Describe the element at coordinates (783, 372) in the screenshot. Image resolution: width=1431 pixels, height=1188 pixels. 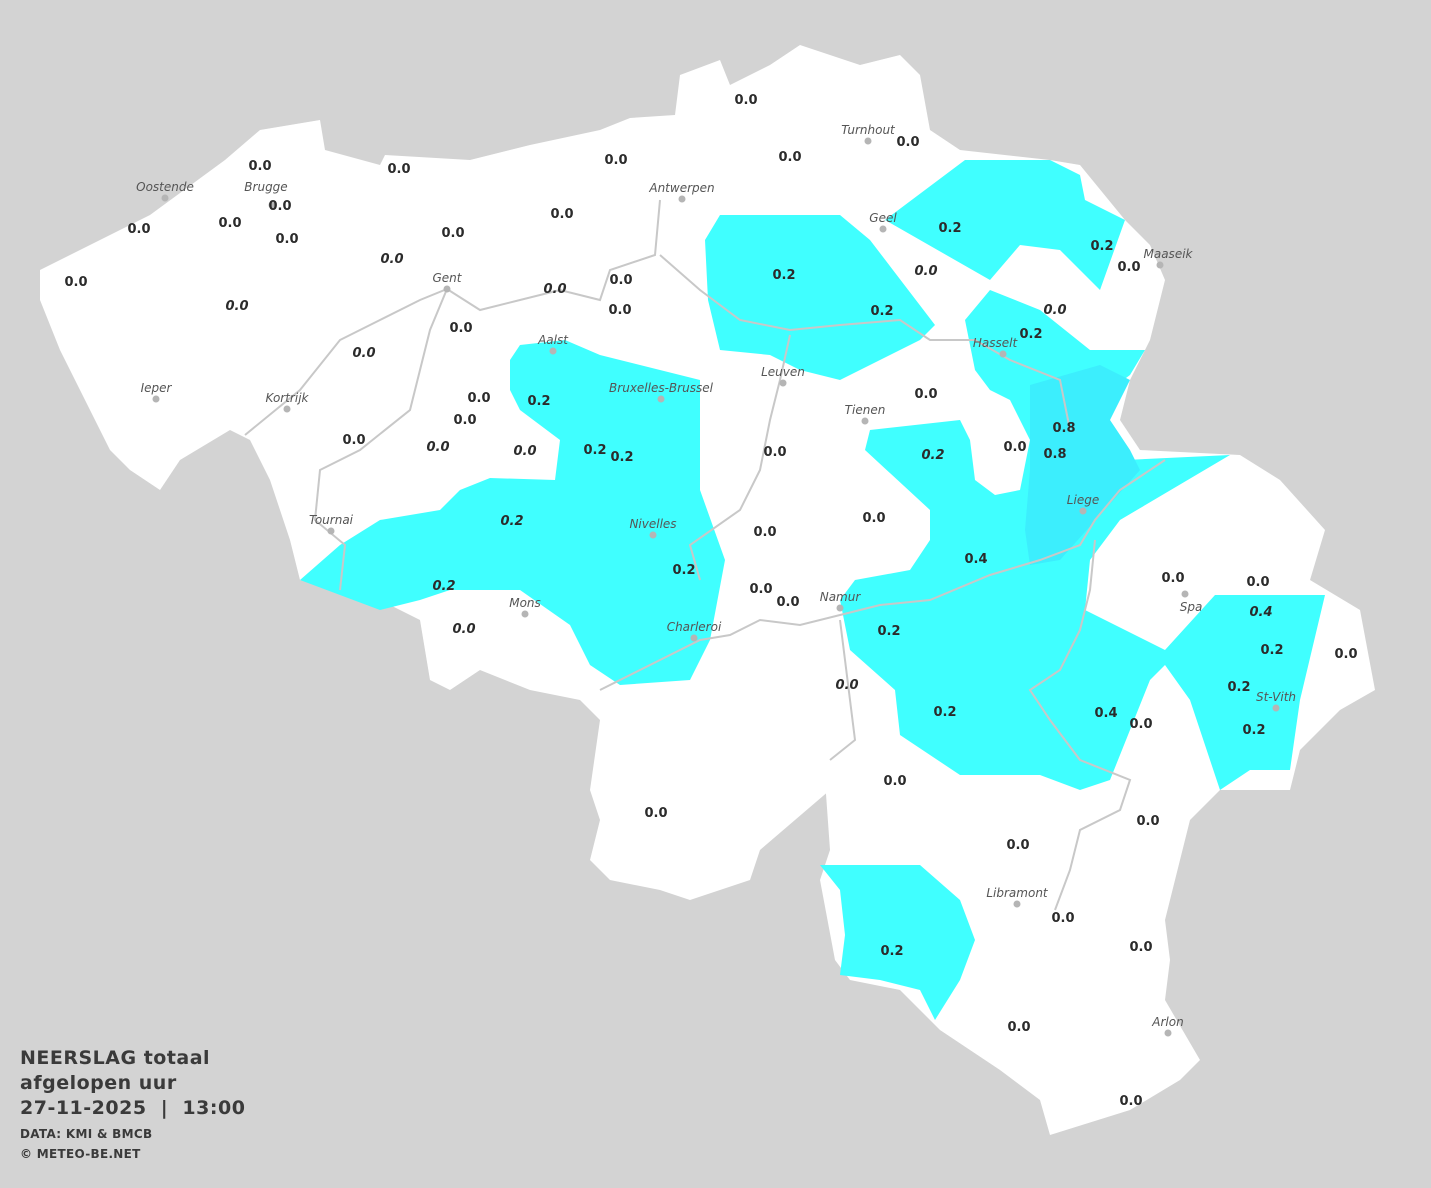
I see `city-label: Leuven` at that location.